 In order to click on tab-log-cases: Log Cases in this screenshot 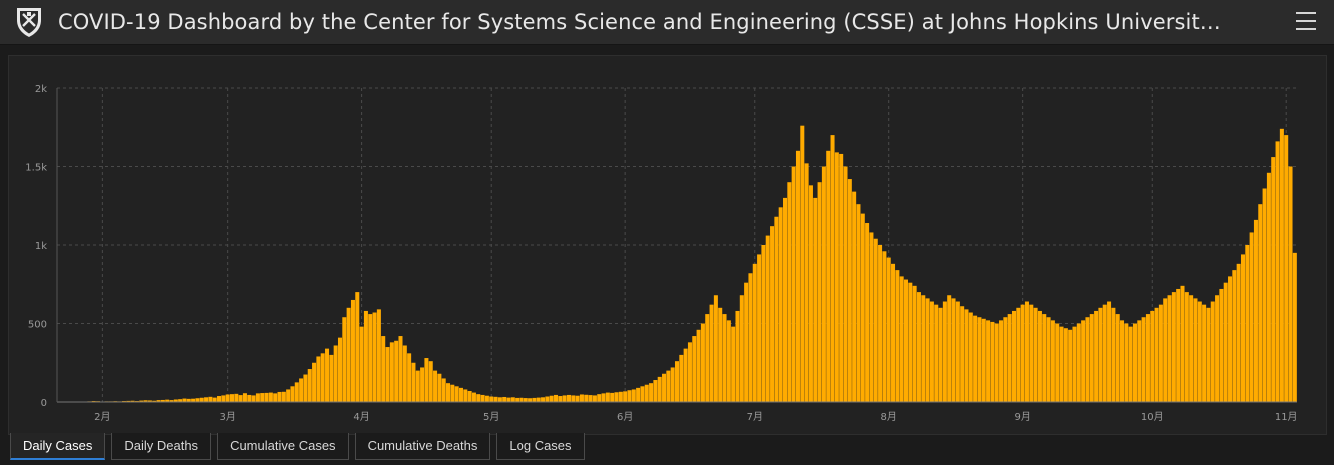, I will do `click(540, 446)`.